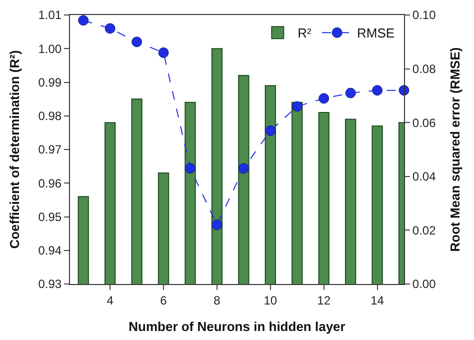 Image resolution: width=474 pixels, height=340 pixels. What do you see at coordinates (455, 149) in the screenshot?
I see `y2-axis-title: Root Mean squared error (RMSE)` at bounding box center [455, 149].